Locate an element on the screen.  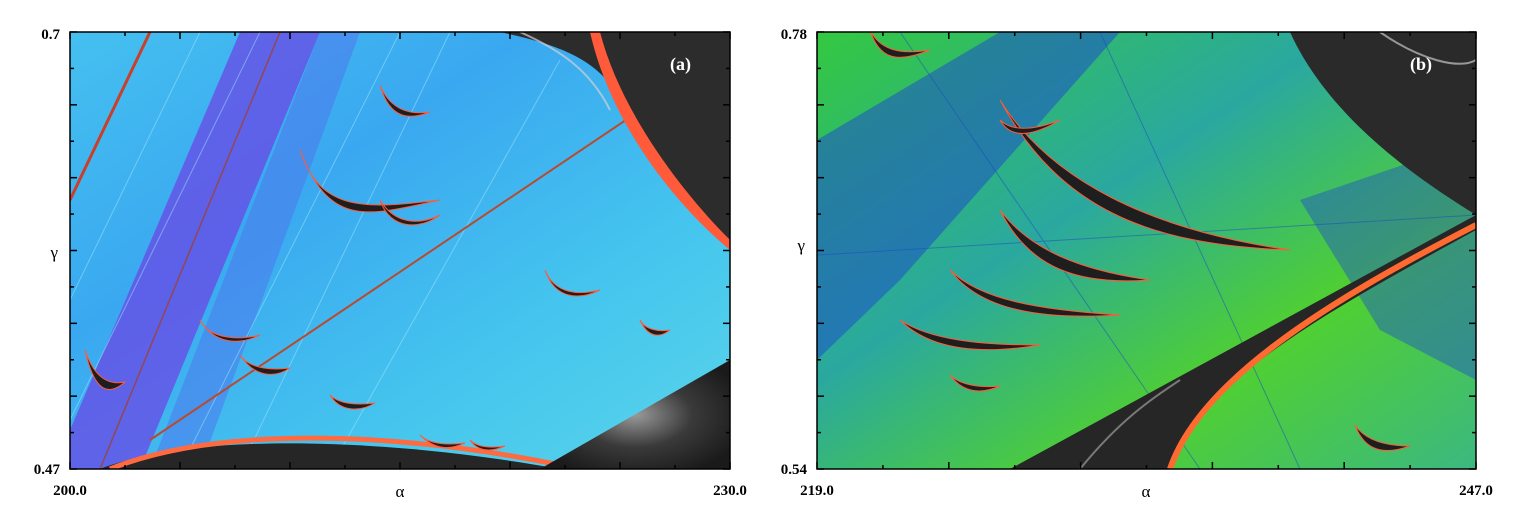
panel-b-y-axis-label: γ is located at coordinates (800, 245).